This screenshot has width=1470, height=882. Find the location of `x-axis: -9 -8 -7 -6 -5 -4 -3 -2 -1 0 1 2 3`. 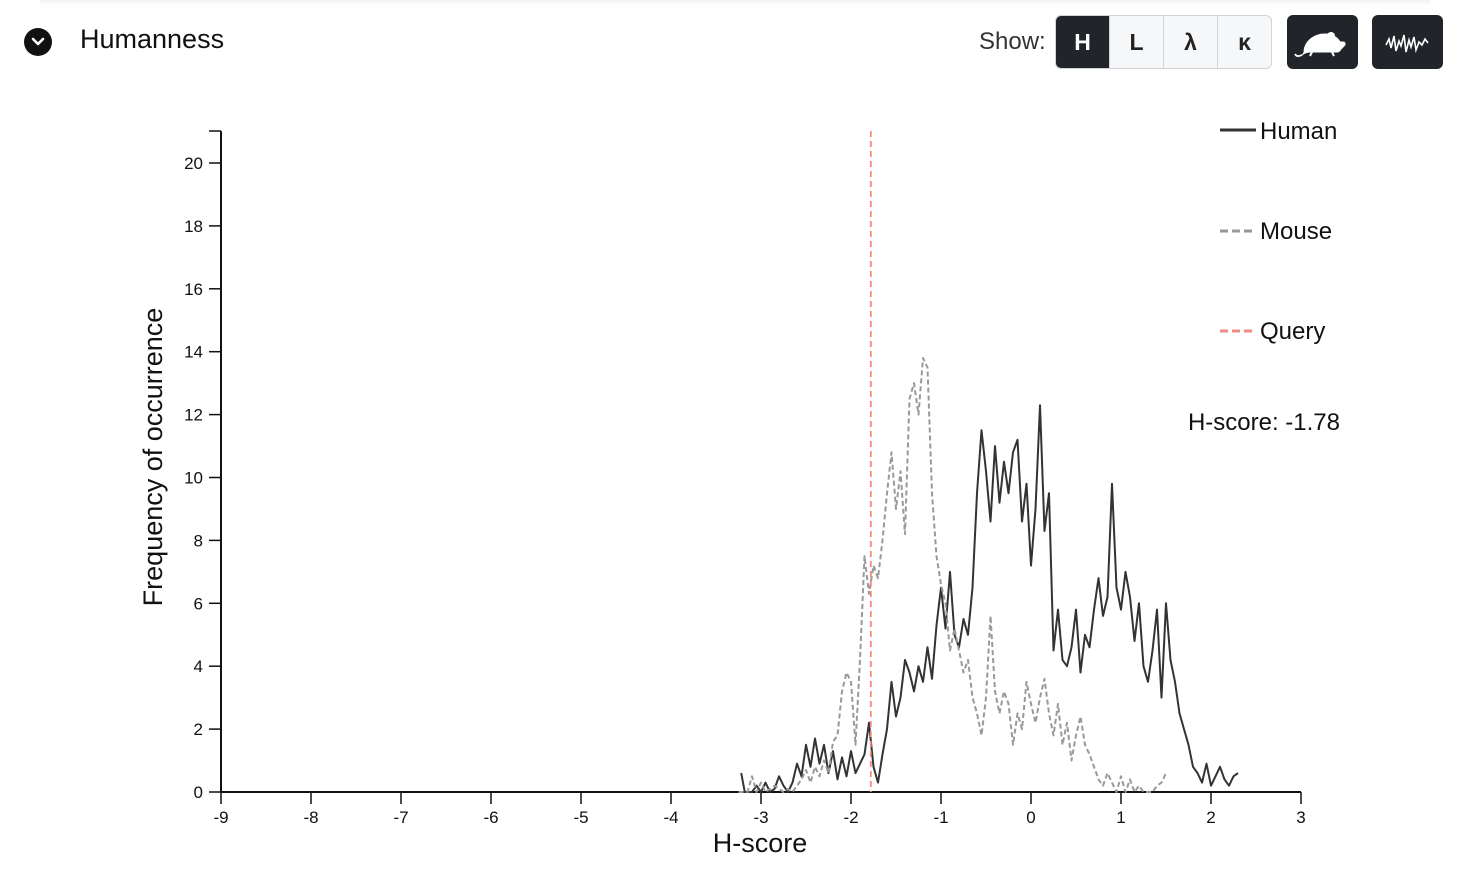

x-axis: -9 -8 -7 -6 -5 -4 -3 -2 -1 0 1 2 3 is located at coordinates (759, 809).